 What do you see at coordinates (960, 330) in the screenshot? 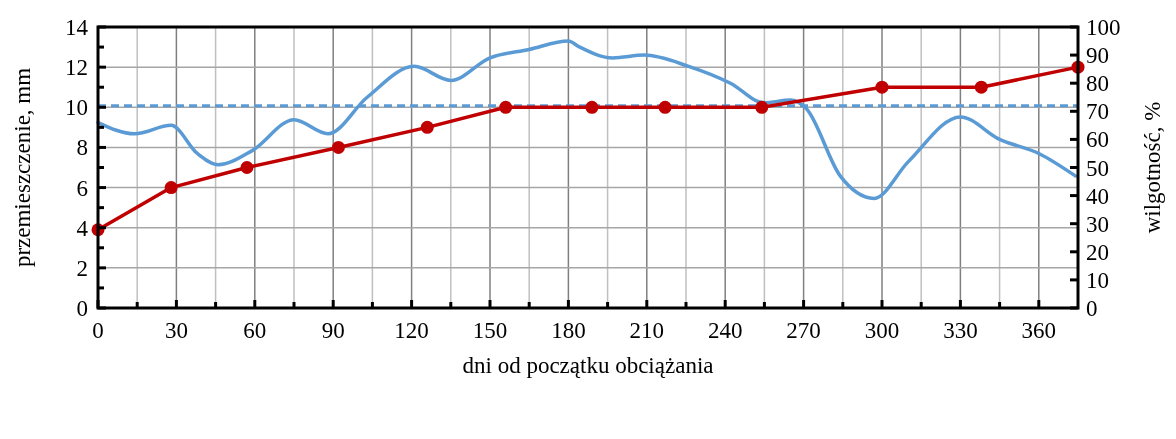
I see `x-tick-label: 330` at bounding box center [960, 330].